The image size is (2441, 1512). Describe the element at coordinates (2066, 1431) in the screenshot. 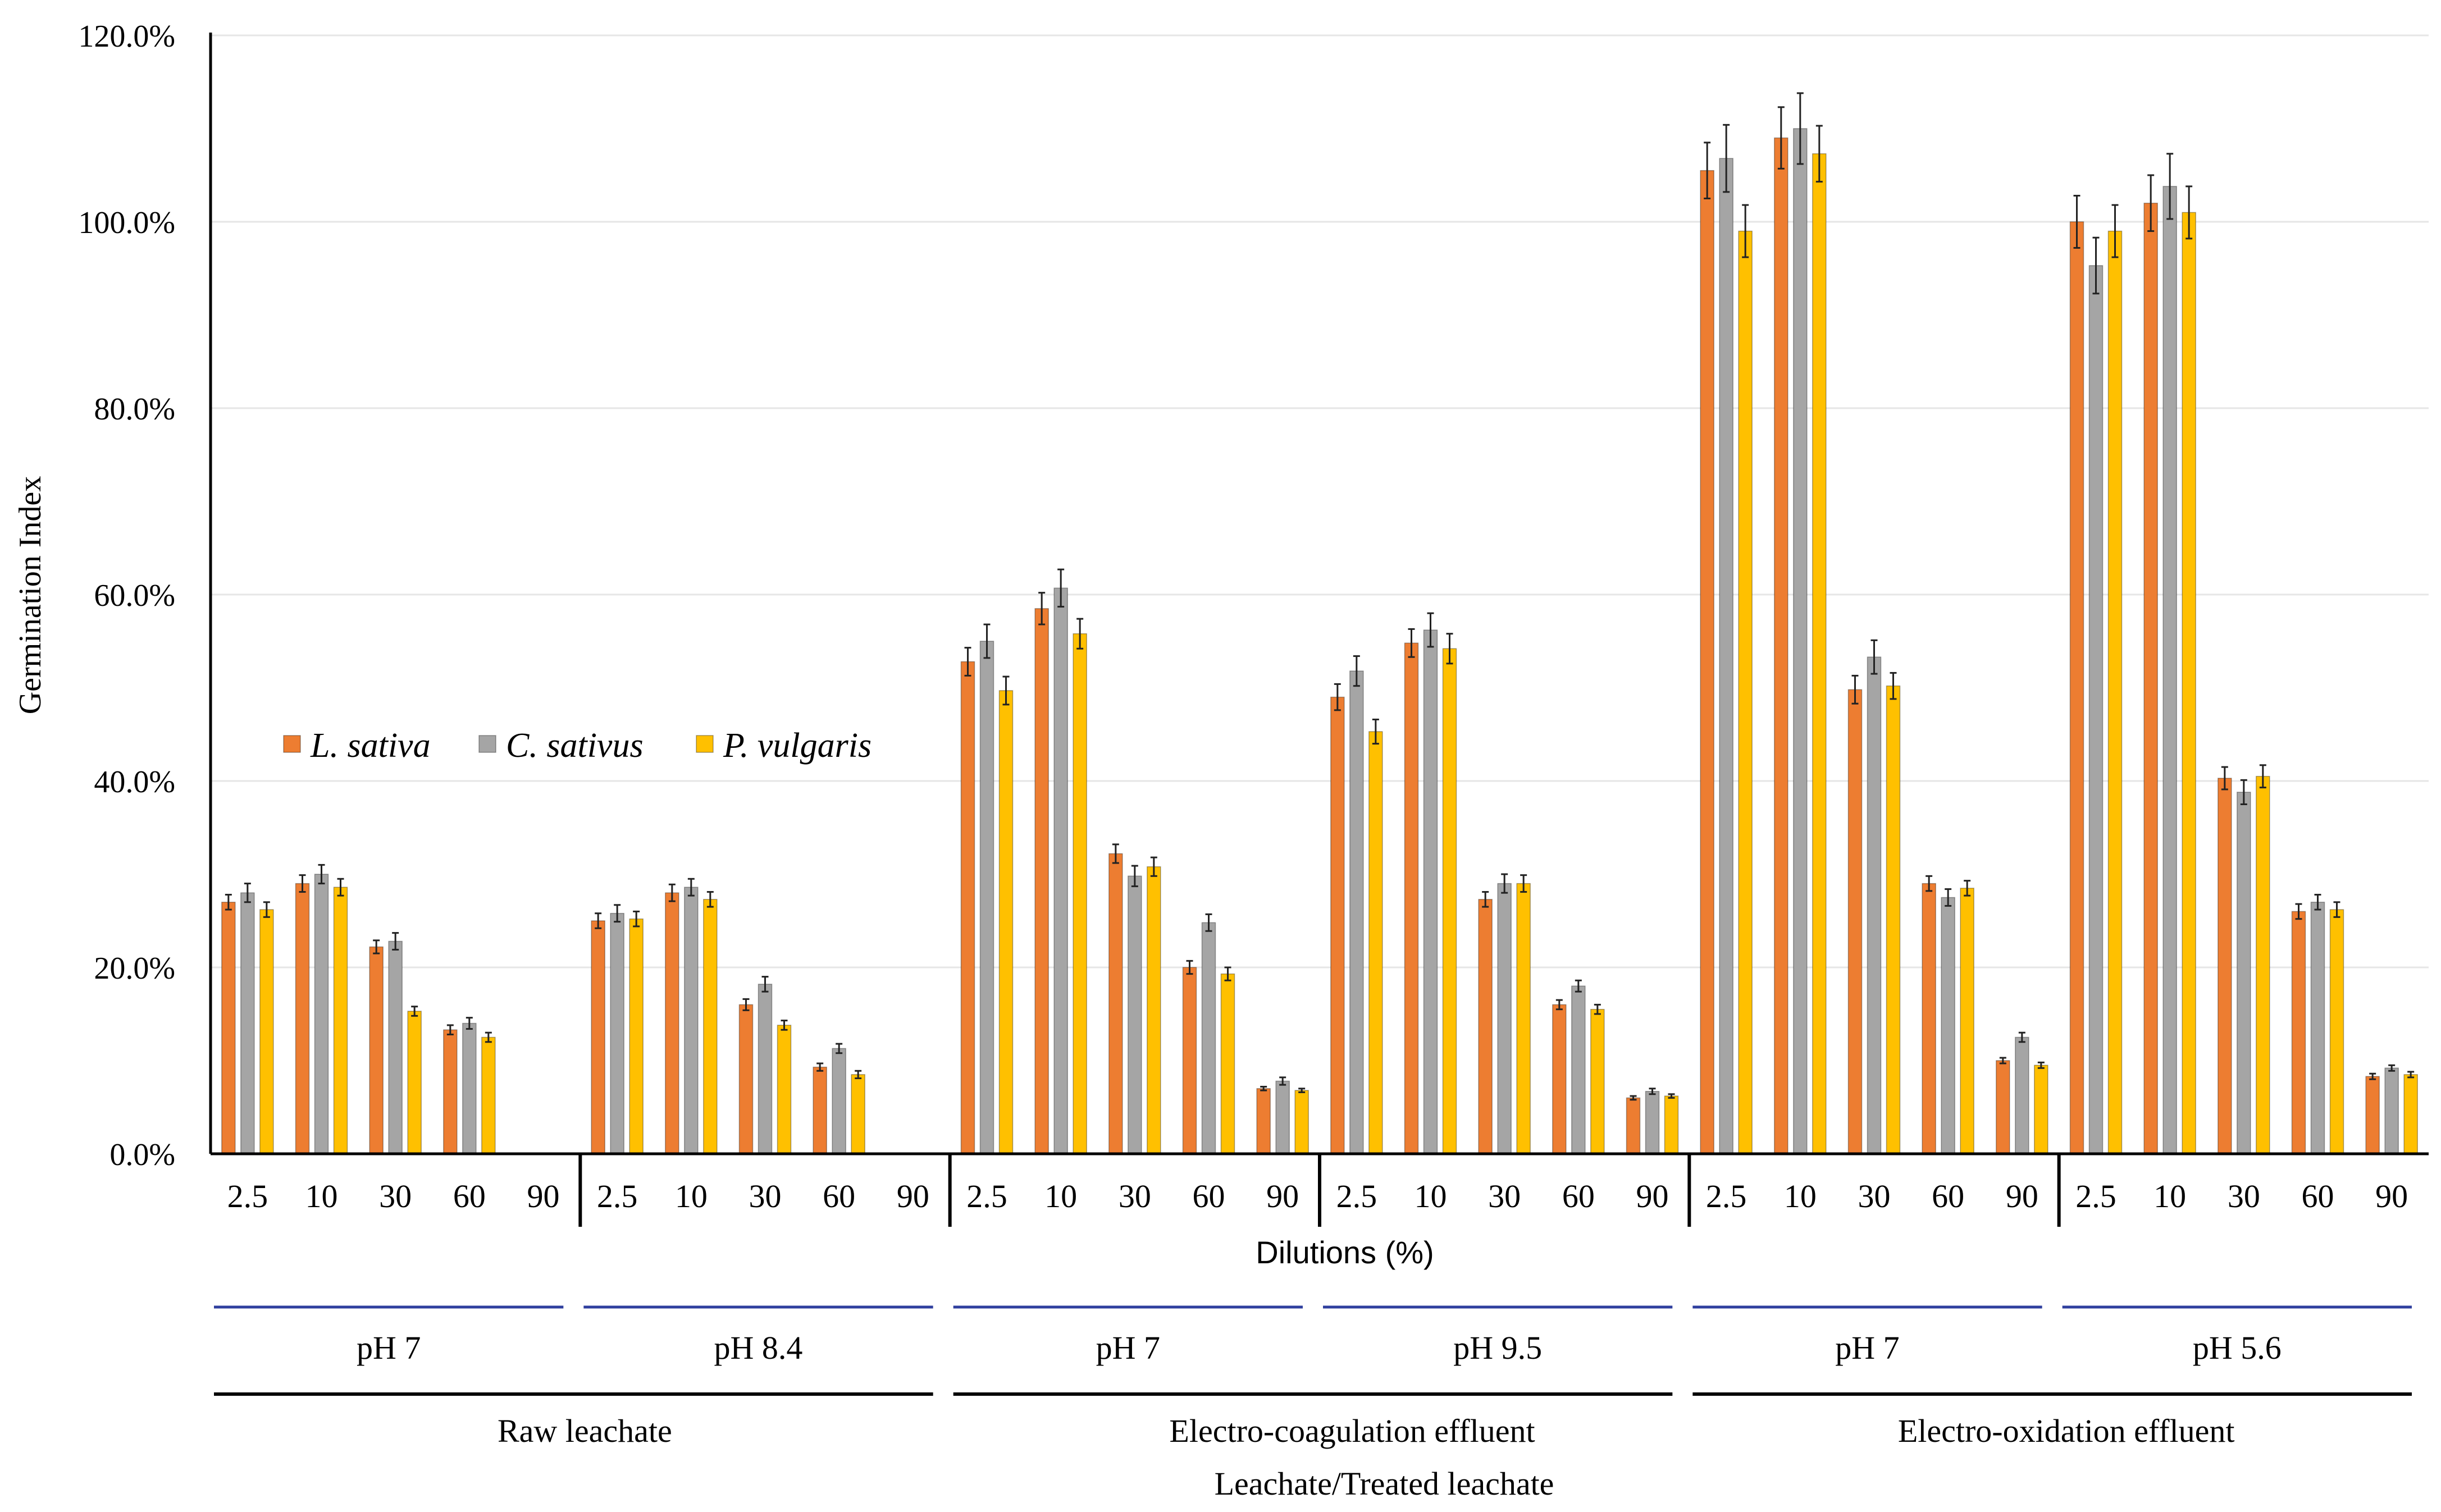

I see `treatment-label: Electro-oxidation effluent` at that location.